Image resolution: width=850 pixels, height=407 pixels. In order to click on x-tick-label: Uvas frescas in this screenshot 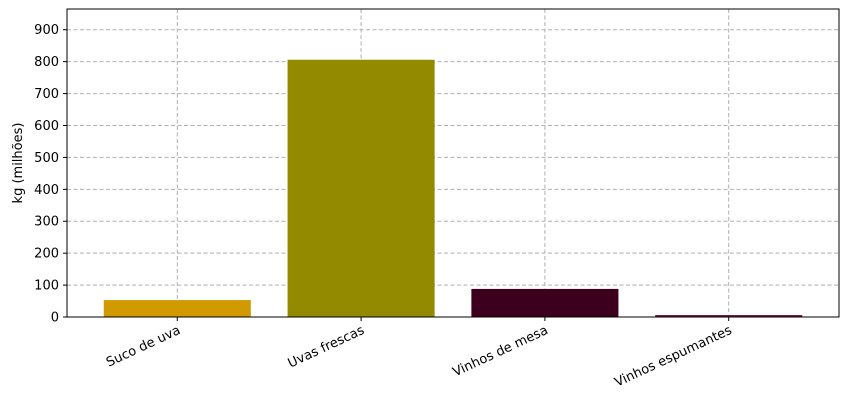, I will do `click(326, 347)`.